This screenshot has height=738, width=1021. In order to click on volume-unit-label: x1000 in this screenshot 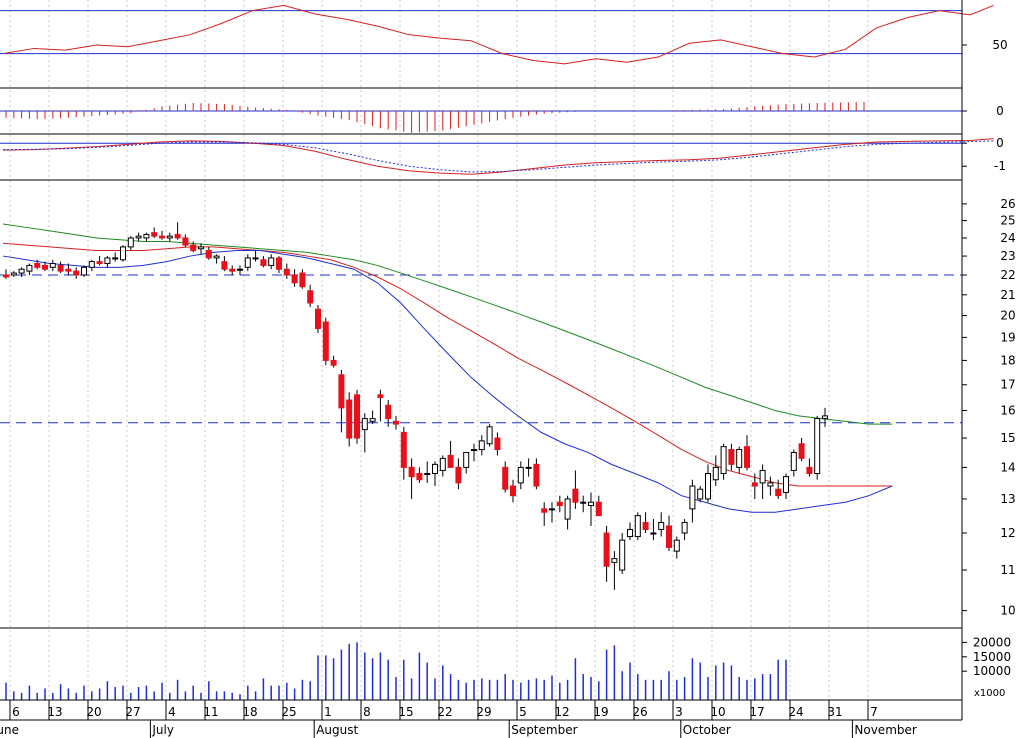, I will do `click(989, 693)`.